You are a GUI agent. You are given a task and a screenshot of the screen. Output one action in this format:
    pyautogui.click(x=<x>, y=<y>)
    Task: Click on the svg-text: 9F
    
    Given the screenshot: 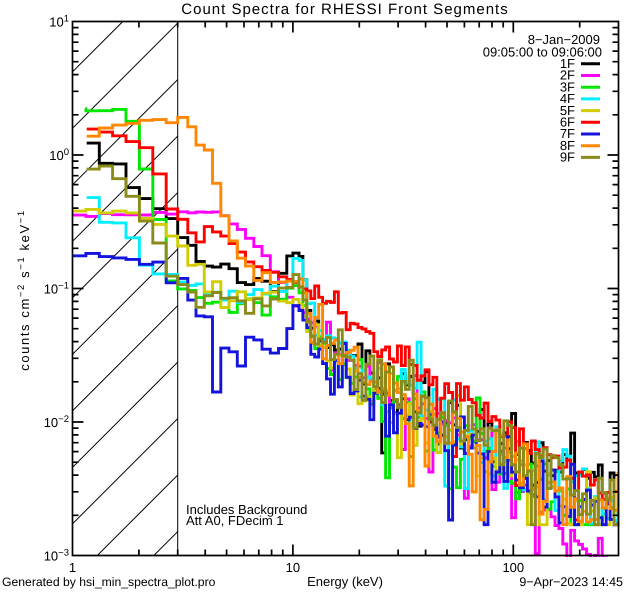 What is the action you would take?
    pyautogui.click(x=567, y=157)
    